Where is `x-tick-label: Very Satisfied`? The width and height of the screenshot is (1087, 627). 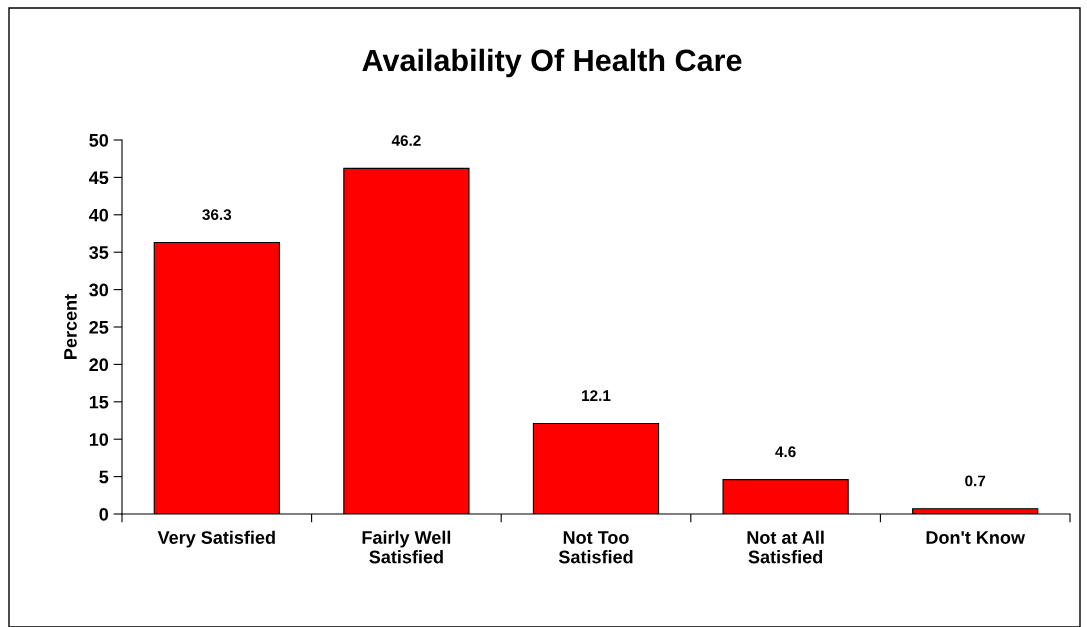 x-tick-label: Very Satisfied is located at coordinates (216, 539).